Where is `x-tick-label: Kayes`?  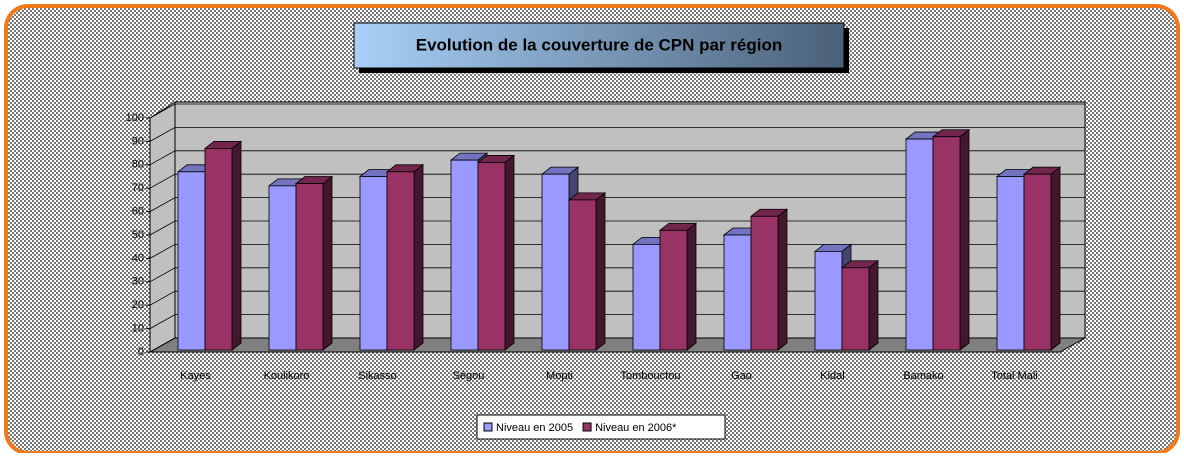
x-tick-label: Kayes is located at coordinates (195, 376).